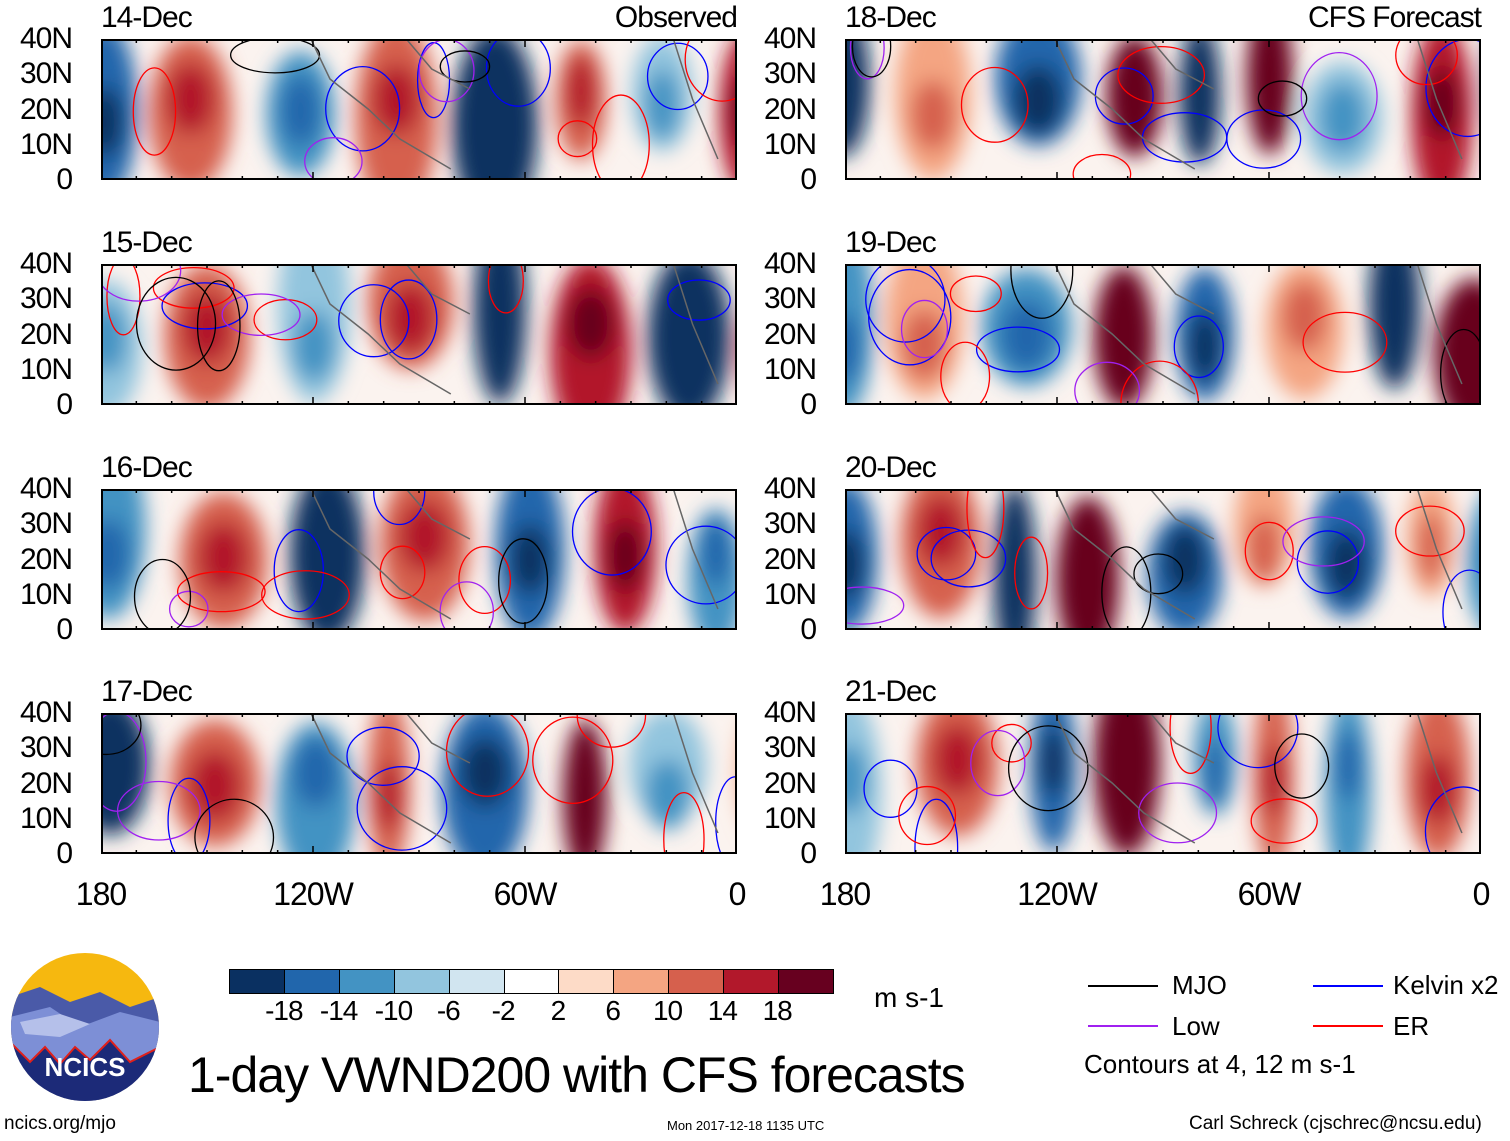  I want to click on x-tick-label: 0, so click(737, 894).